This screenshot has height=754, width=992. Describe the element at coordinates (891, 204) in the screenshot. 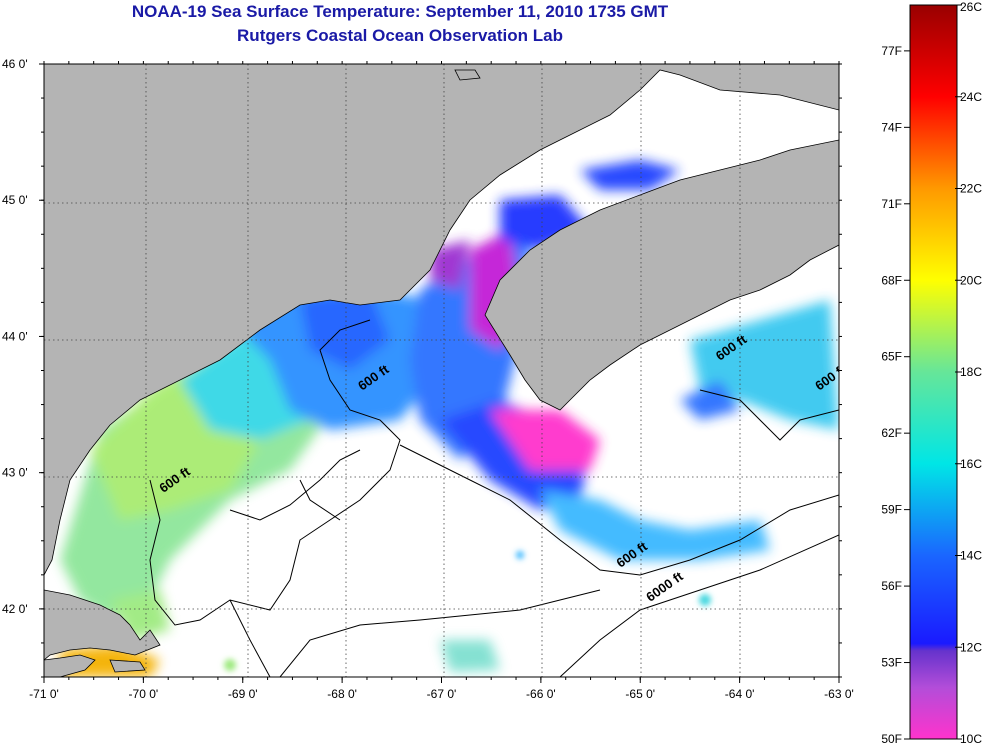

I see `fahrenheit-label: 71F` at that location.